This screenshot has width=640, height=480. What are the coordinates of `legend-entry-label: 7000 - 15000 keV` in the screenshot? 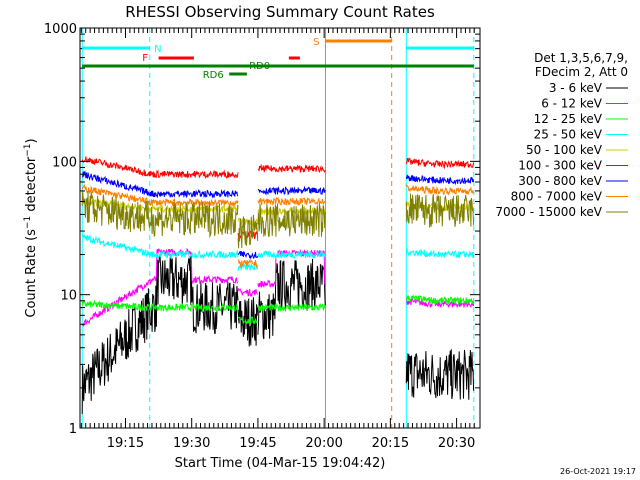 It's located at (548, 212).